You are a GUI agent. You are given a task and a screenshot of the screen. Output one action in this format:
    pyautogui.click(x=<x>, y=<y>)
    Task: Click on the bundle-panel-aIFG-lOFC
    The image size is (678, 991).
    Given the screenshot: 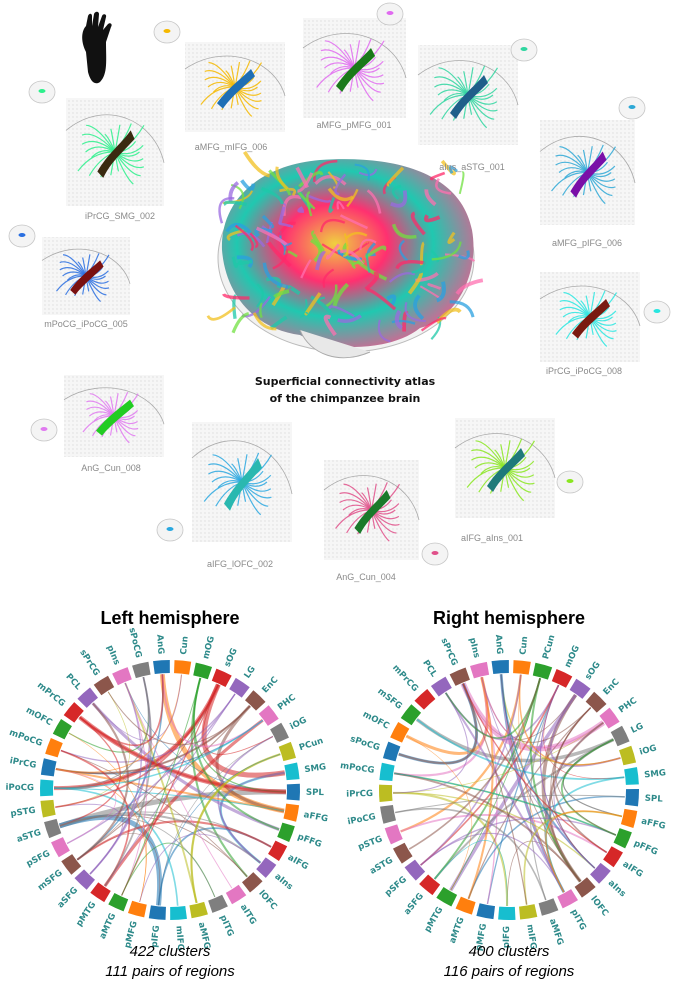 What is the action you would take?
    pyautogui.click(x=224, y=482)
    